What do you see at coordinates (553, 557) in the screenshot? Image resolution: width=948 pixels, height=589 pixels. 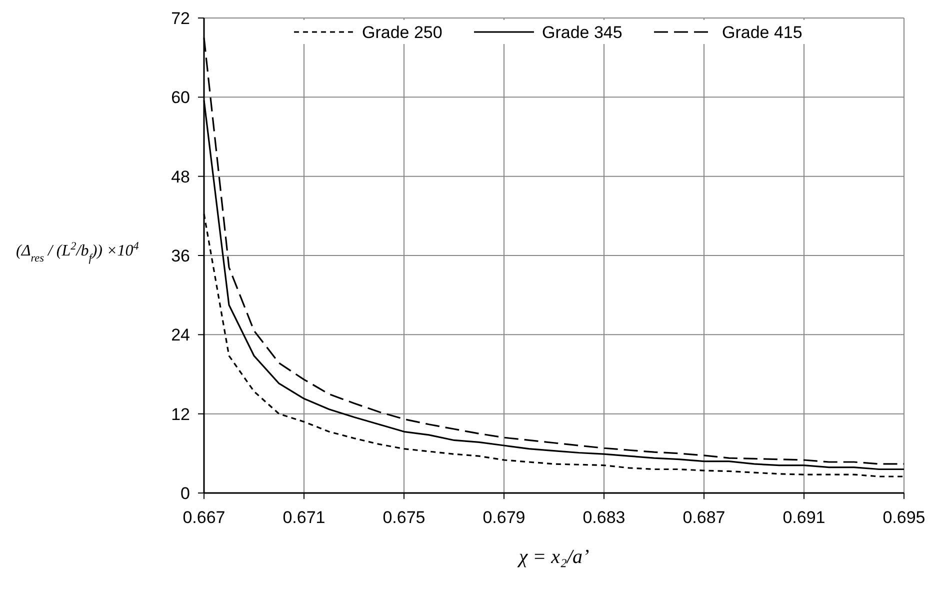 I see `x-axis-title: χ = x₂/a’` at bounding box center [553, 557].